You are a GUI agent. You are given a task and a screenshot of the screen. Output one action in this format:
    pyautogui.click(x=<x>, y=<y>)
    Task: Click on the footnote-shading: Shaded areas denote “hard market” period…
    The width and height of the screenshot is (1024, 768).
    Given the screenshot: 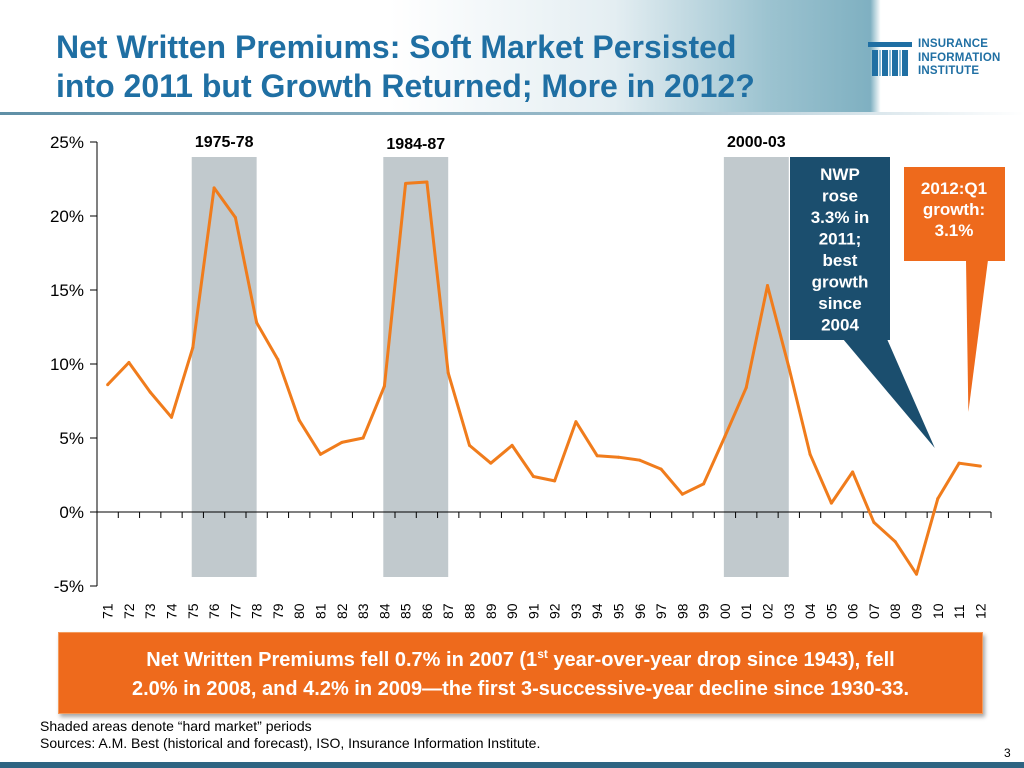 What is the action you would take?
    pyautogui.click(x=176, y=726)
    